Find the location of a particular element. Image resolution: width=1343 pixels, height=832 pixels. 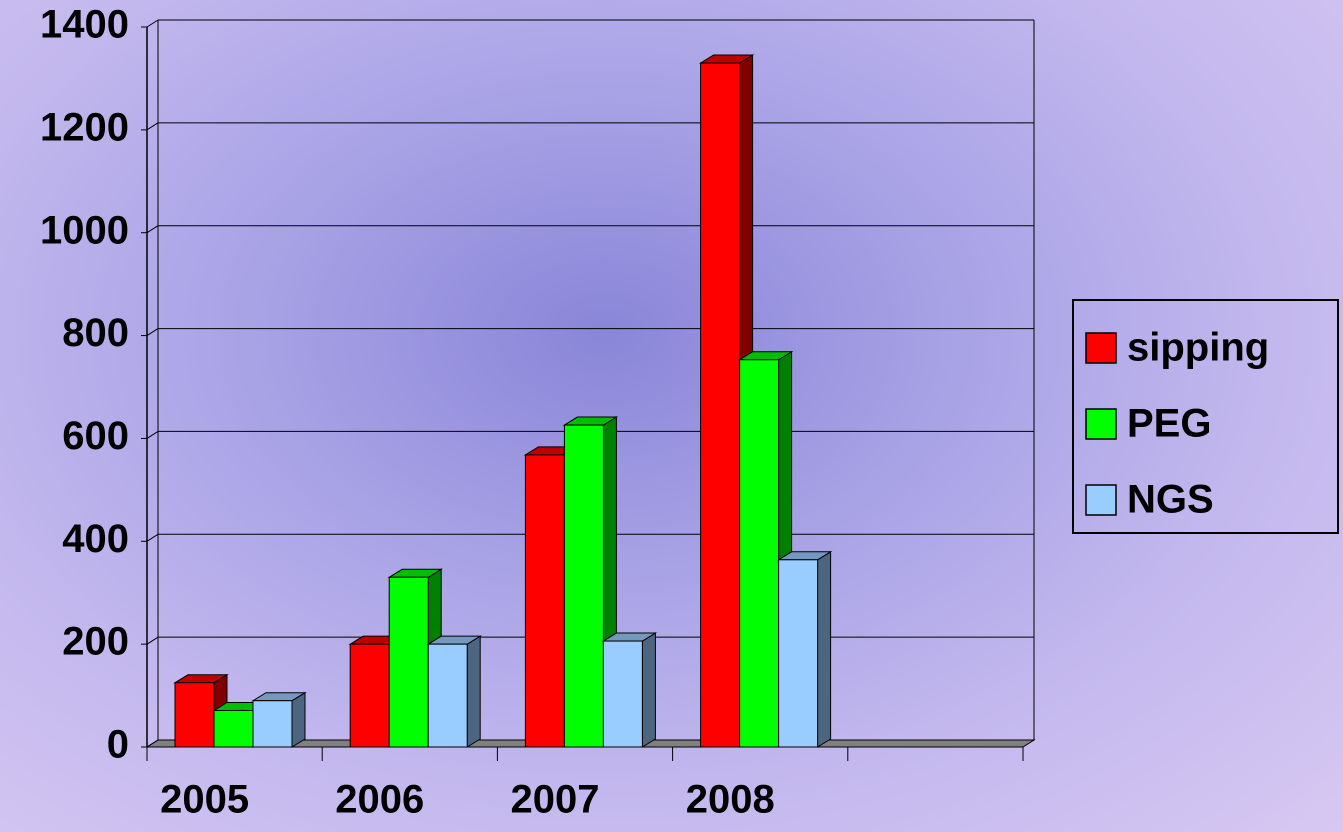

y-tick-label: 0 is located at coordinates (118, 745).